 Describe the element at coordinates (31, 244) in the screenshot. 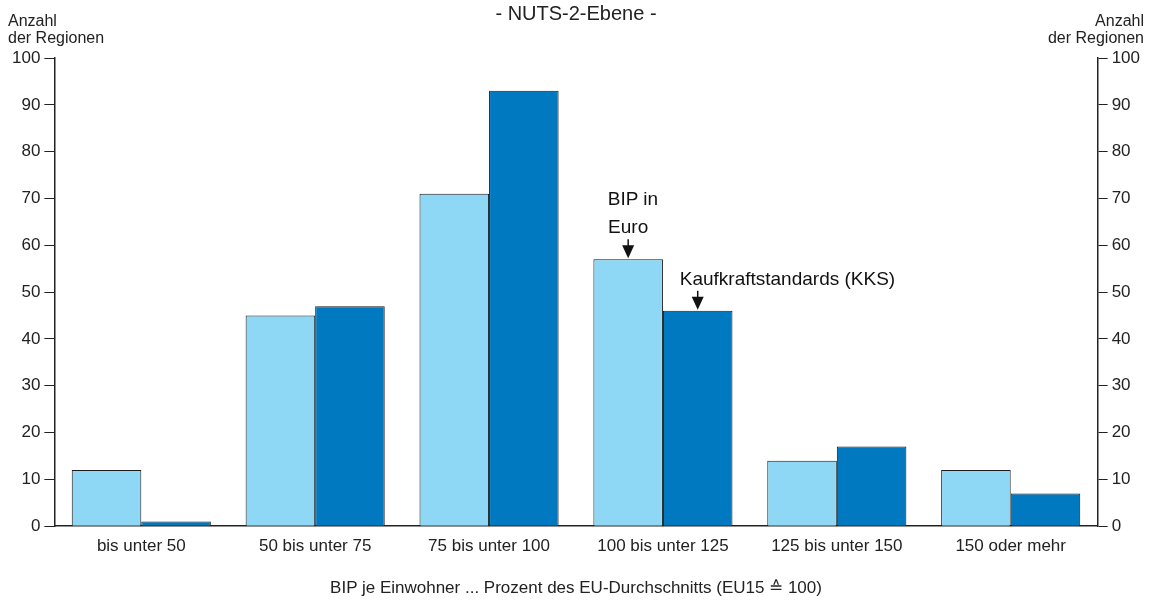

I see `y-tick-label: 60` at that location.